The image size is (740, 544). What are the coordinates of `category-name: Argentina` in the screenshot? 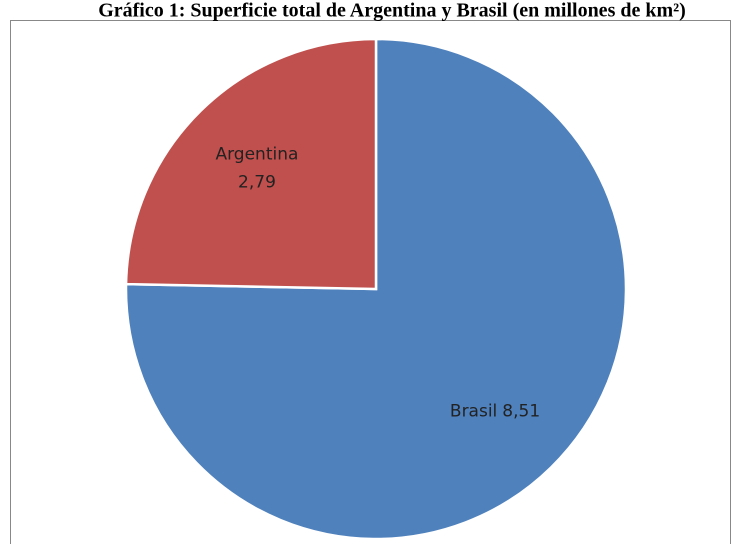 It's located at (256, 155).